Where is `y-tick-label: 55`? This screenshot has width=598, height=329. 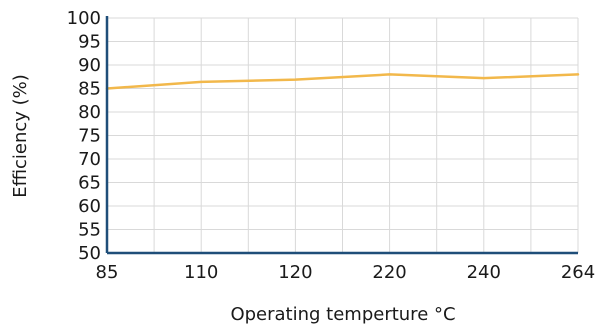
y-tick-label: 55 is located at coordinates (89, 230).